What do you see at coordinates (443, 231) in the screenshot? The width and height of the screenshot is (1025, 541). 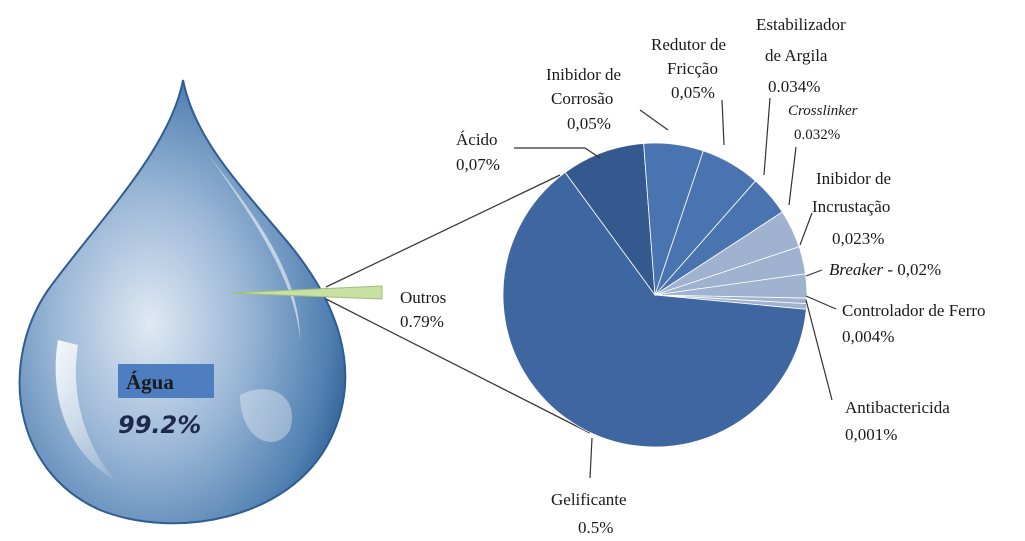 I see `connector-upper` at bounding box center [443, 231].